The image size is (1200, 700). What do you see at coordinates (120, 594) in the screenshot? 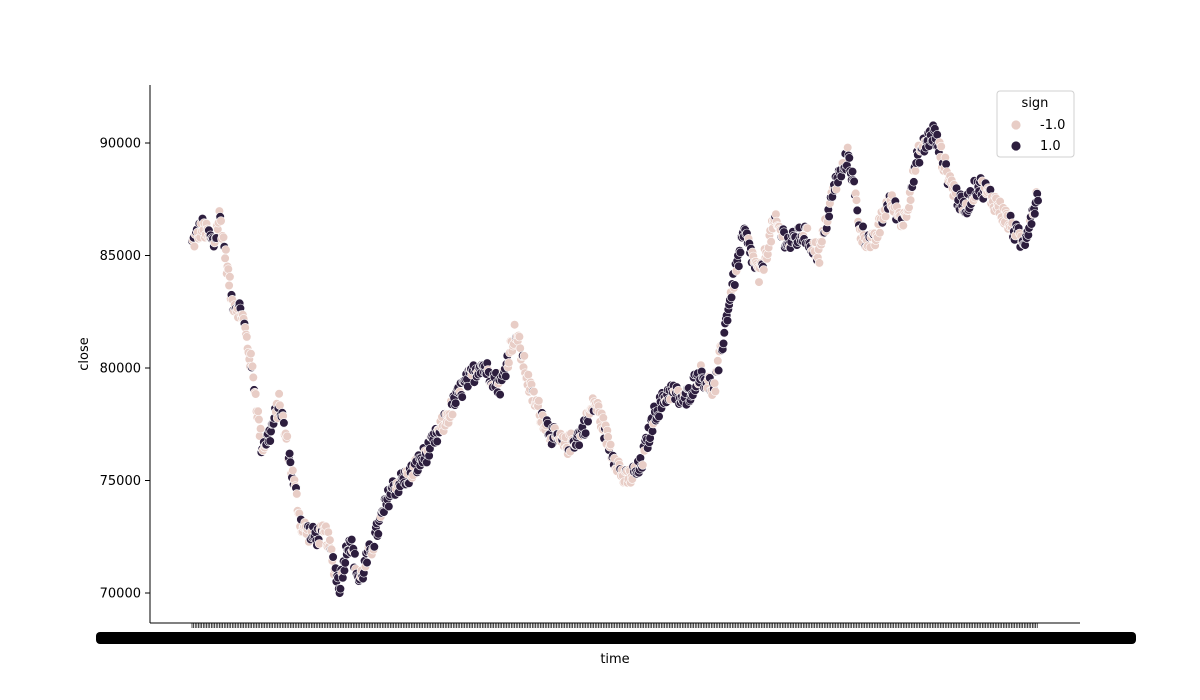
I see `y-tick-label: 70000` at bounding box center [120, 594].